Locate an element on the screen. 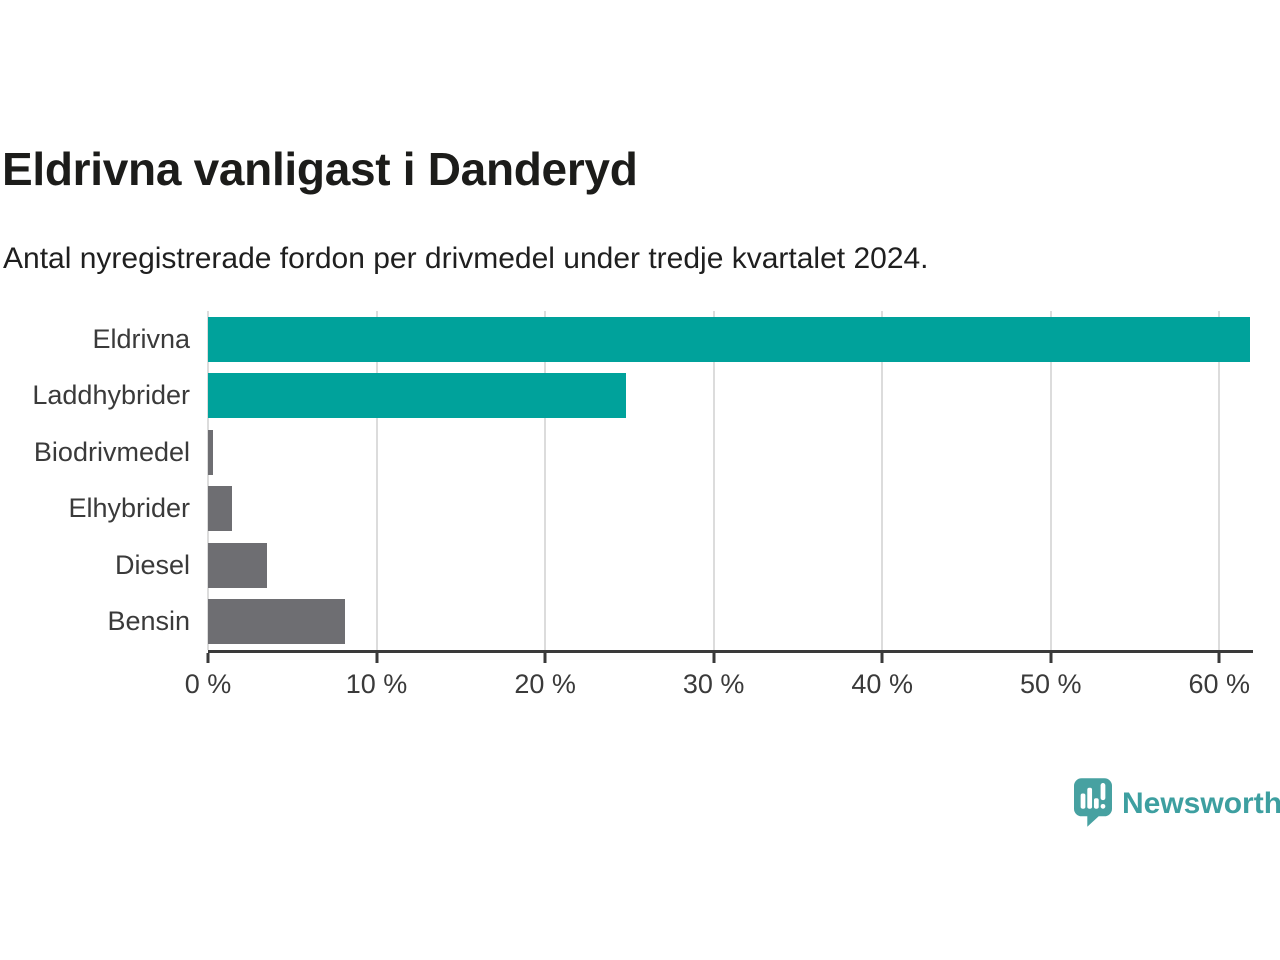 The image size is (1280, 960). category-label: Bensin is located at coordinates (148, 621).